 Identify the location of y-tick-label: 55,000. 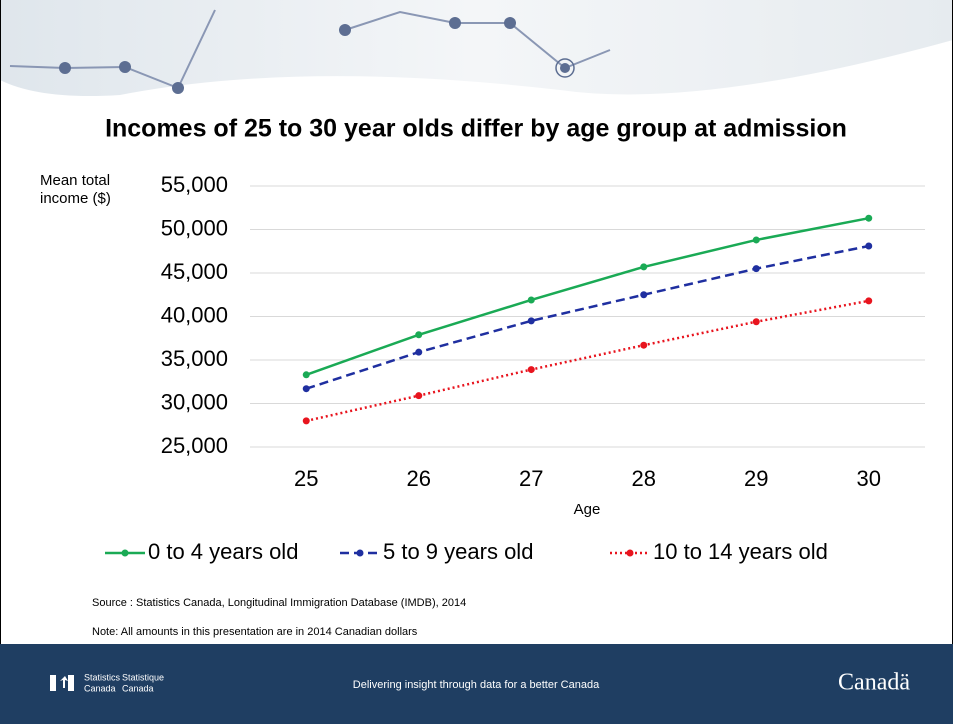
(194, 184).